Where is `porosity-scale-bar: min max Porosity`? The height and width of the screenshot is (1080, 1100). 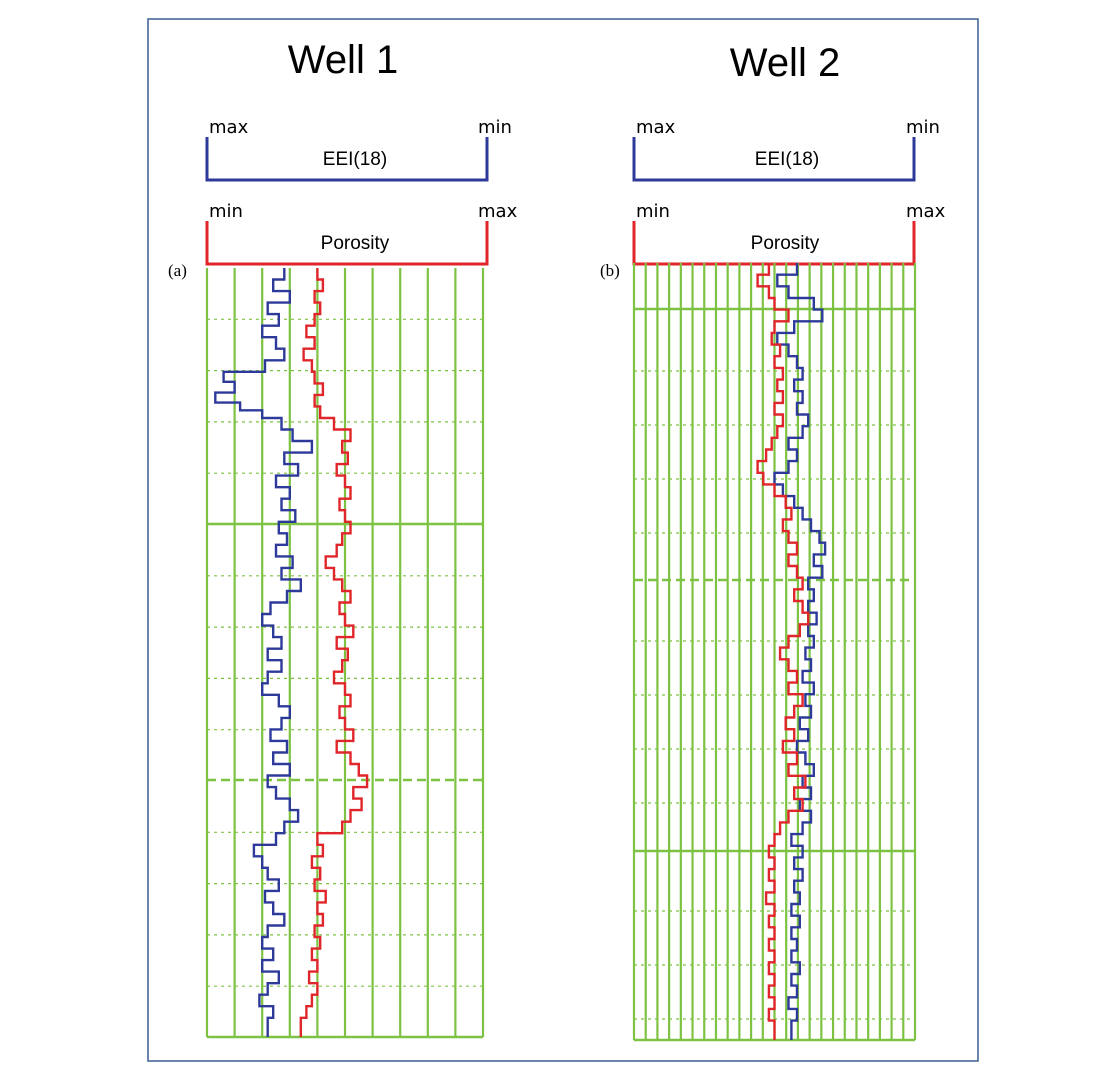
porosity-scale-bar: min max Porosity is located at coordinates (361, 233).